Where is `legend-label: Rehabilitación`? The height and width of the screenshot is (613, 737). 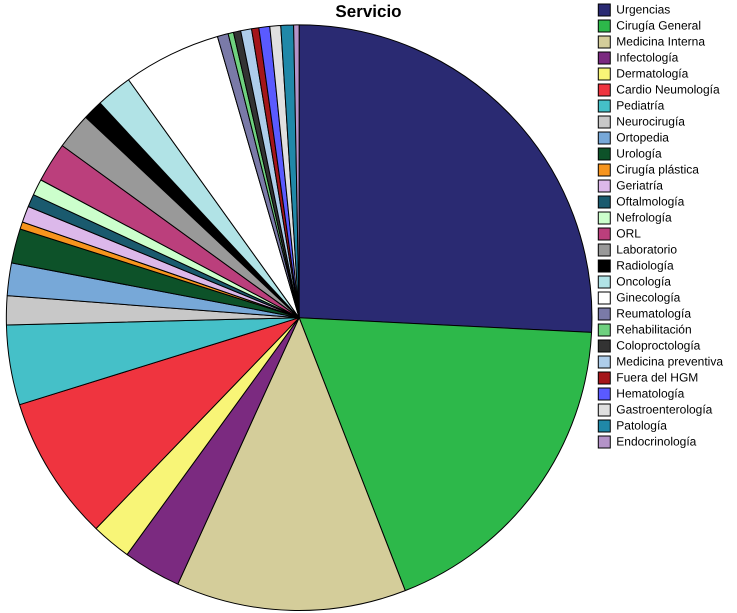
legend-label: Rehabilitación is located at coordinates (654, 329).